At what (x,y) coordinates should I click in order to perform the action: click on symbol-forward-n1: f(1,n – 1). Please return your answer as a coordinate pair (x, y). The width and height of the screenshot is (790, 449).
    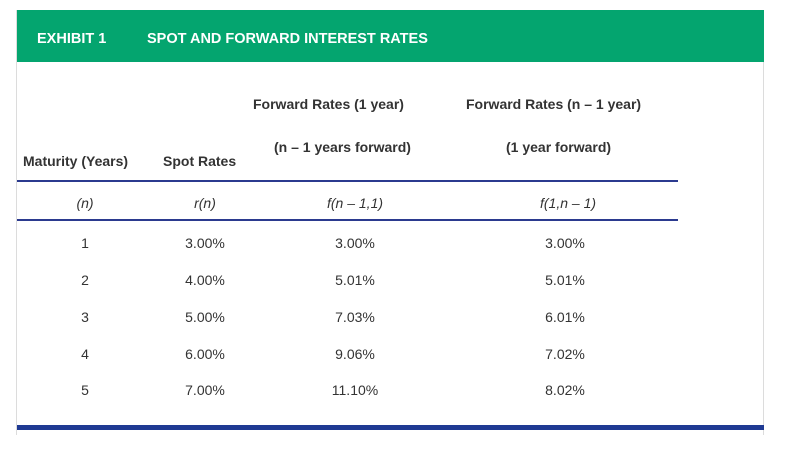
    Looking at the image, I should click on (568, 203).